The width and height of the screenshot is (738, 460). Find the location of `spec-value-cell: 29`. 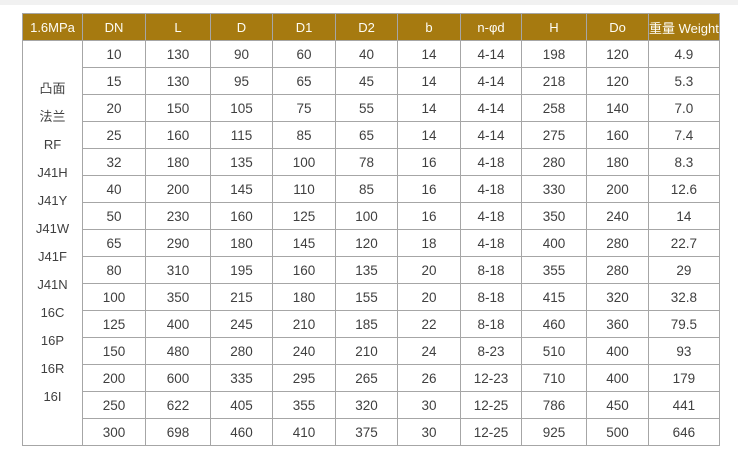

spec-value-cell: 29 is located at coordinates (684, 270).